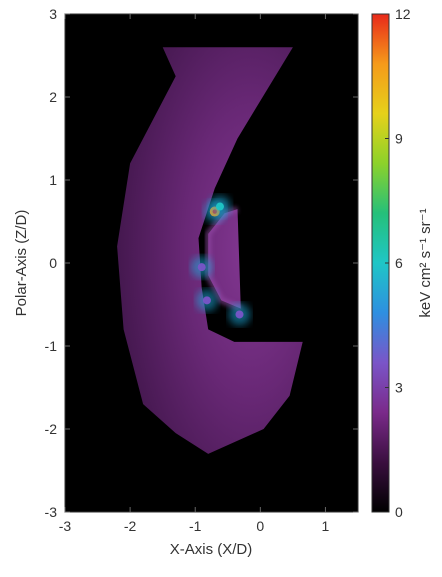 The width and height of the screenshot is (442, 577). Describe the element at coordinates (51, 512) in the screenshot. I see `y-tick-label: -3` at that location.